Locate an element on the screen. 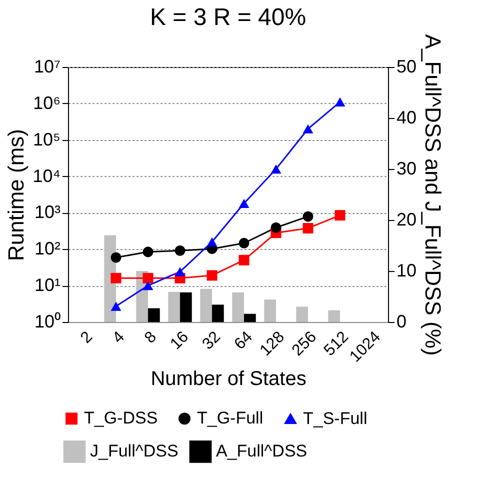 The width and height of the screenshot is (488, 479). y2-tick-label: 20 is located at coordinates (406, 220).